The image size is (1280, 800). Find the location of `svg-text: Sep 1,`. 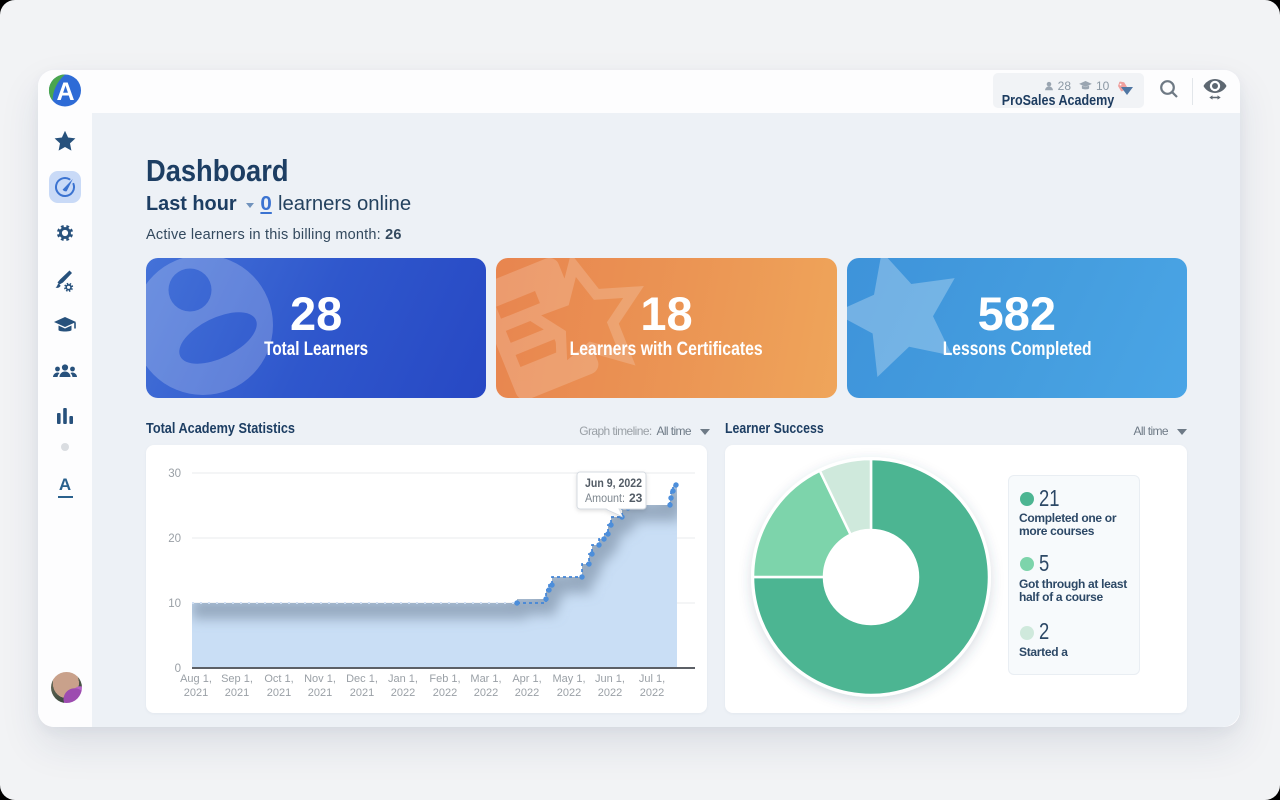

svg-text: Sep 1, is located at coordinates (237, 679).